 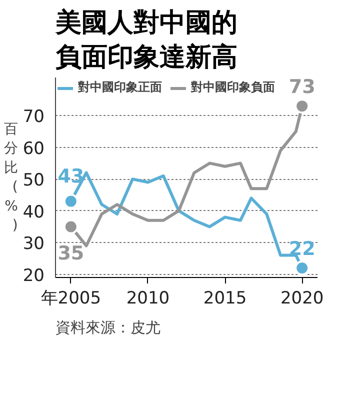 I want to click on x-tick-label: 2010, so click(x=148, y=298).